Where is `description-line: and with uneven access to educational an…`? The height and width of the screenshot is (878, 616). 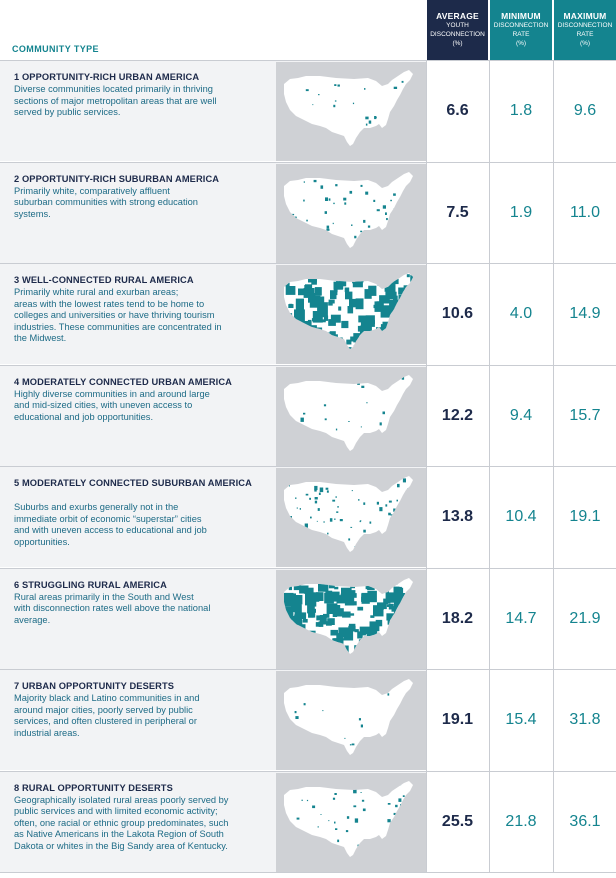 description-line: and with uneven access to educational an… is located at coordinates (110, 530).